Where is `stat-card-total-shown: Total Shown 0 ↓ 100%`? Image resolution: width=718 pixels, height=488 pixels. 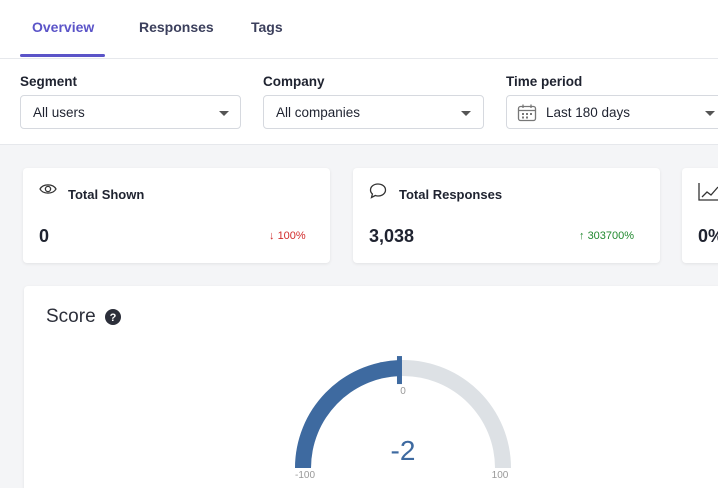
stat-card-total-shown: Total Shown 0 ↓ 100% is located at coordinates (176, 215).